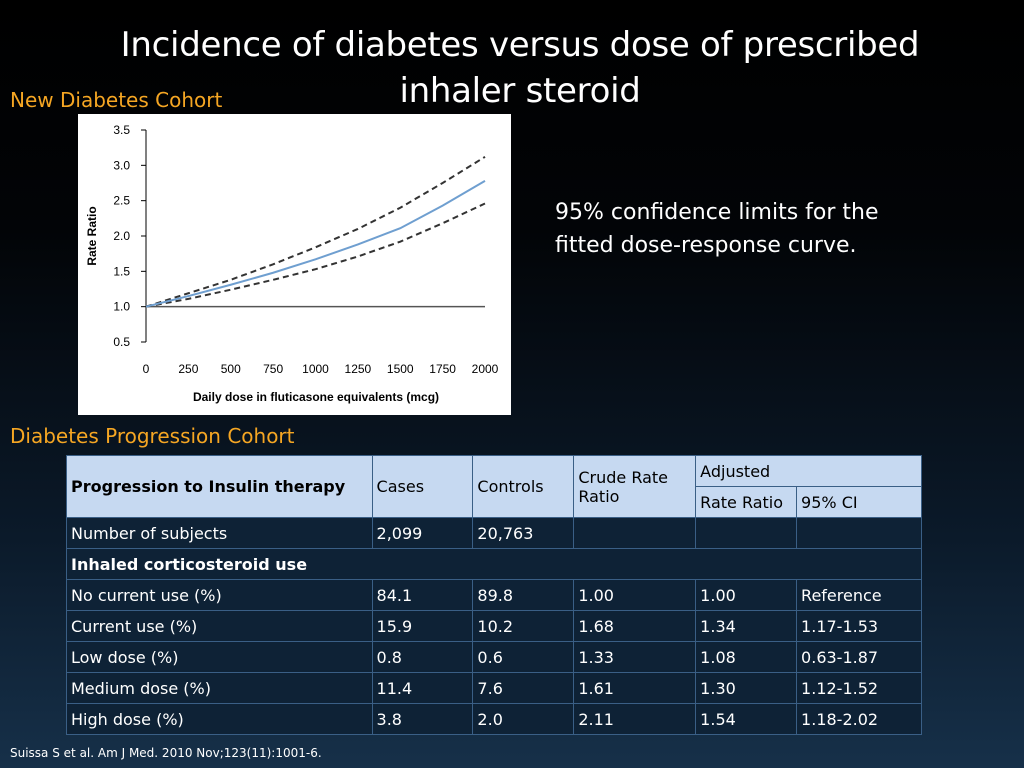  Describe the element at coordinates (315, 255) in the screenshot. I see `series-line-dashed-lower` at that location.